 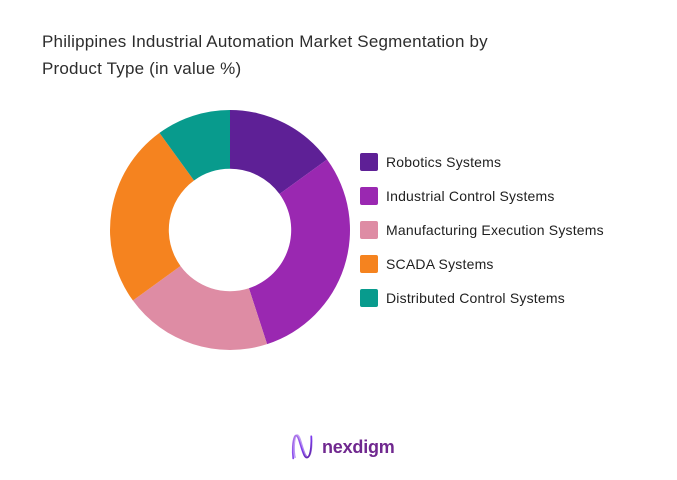 What do you see at coordinates (152, 216) in the screenshot?
I see `pie-segment-scada-systems` at bounding box center [152, 216].